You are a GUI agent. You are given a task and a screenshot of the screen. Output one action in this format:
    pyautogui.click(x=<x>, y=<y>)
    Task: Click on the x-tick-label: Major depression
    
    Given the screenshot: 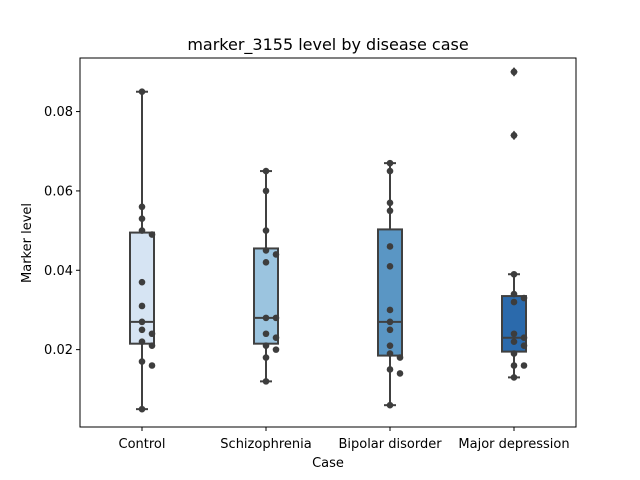 What is the action you would take?
    pyautogui.click(x=513, y=444)
    